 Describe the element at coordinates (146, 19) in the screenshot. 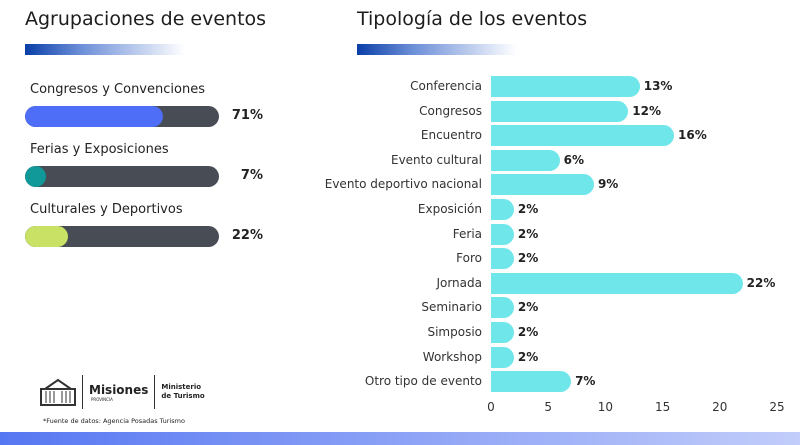

I see `left-title: Agrupaciones de eventos` at that location.